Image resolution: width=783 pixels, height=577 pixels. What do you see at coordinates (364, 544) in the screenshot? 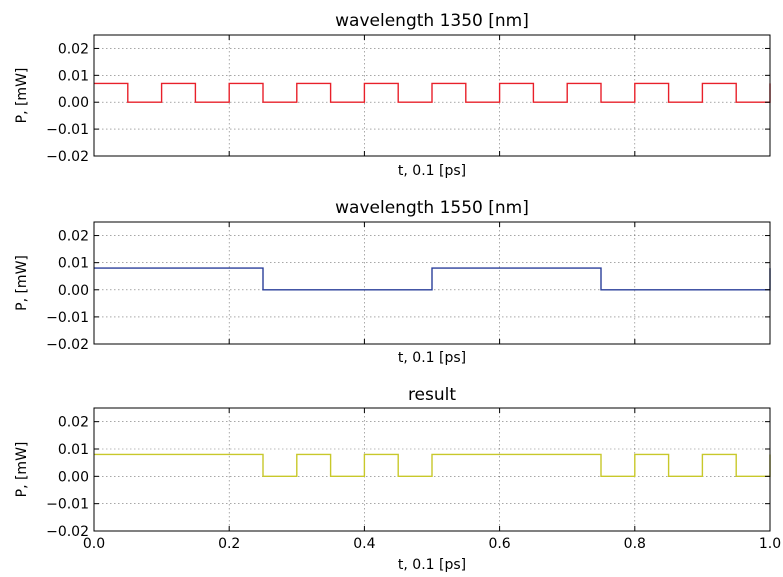
I see `x-tick-label: 0.4` at bounding box center [364, 544].